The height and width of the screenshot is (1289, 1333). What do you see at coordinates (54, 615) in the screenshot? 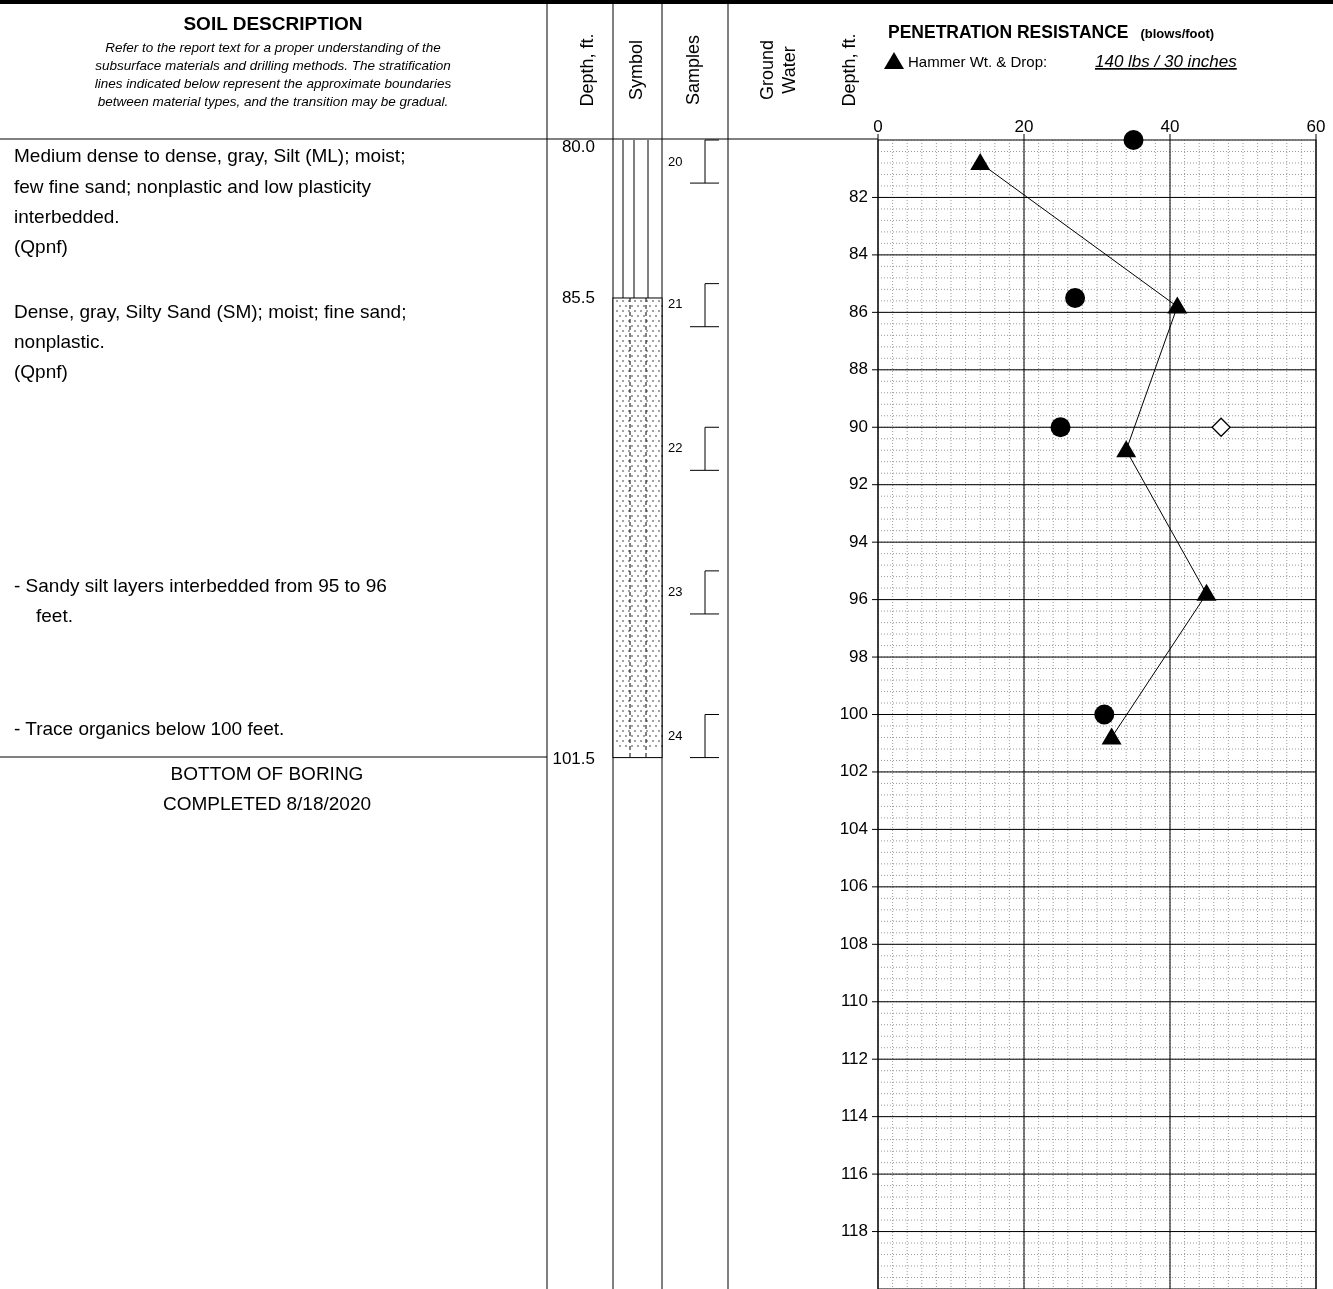
I see `text: feet.` at bounding box center [54, 615].